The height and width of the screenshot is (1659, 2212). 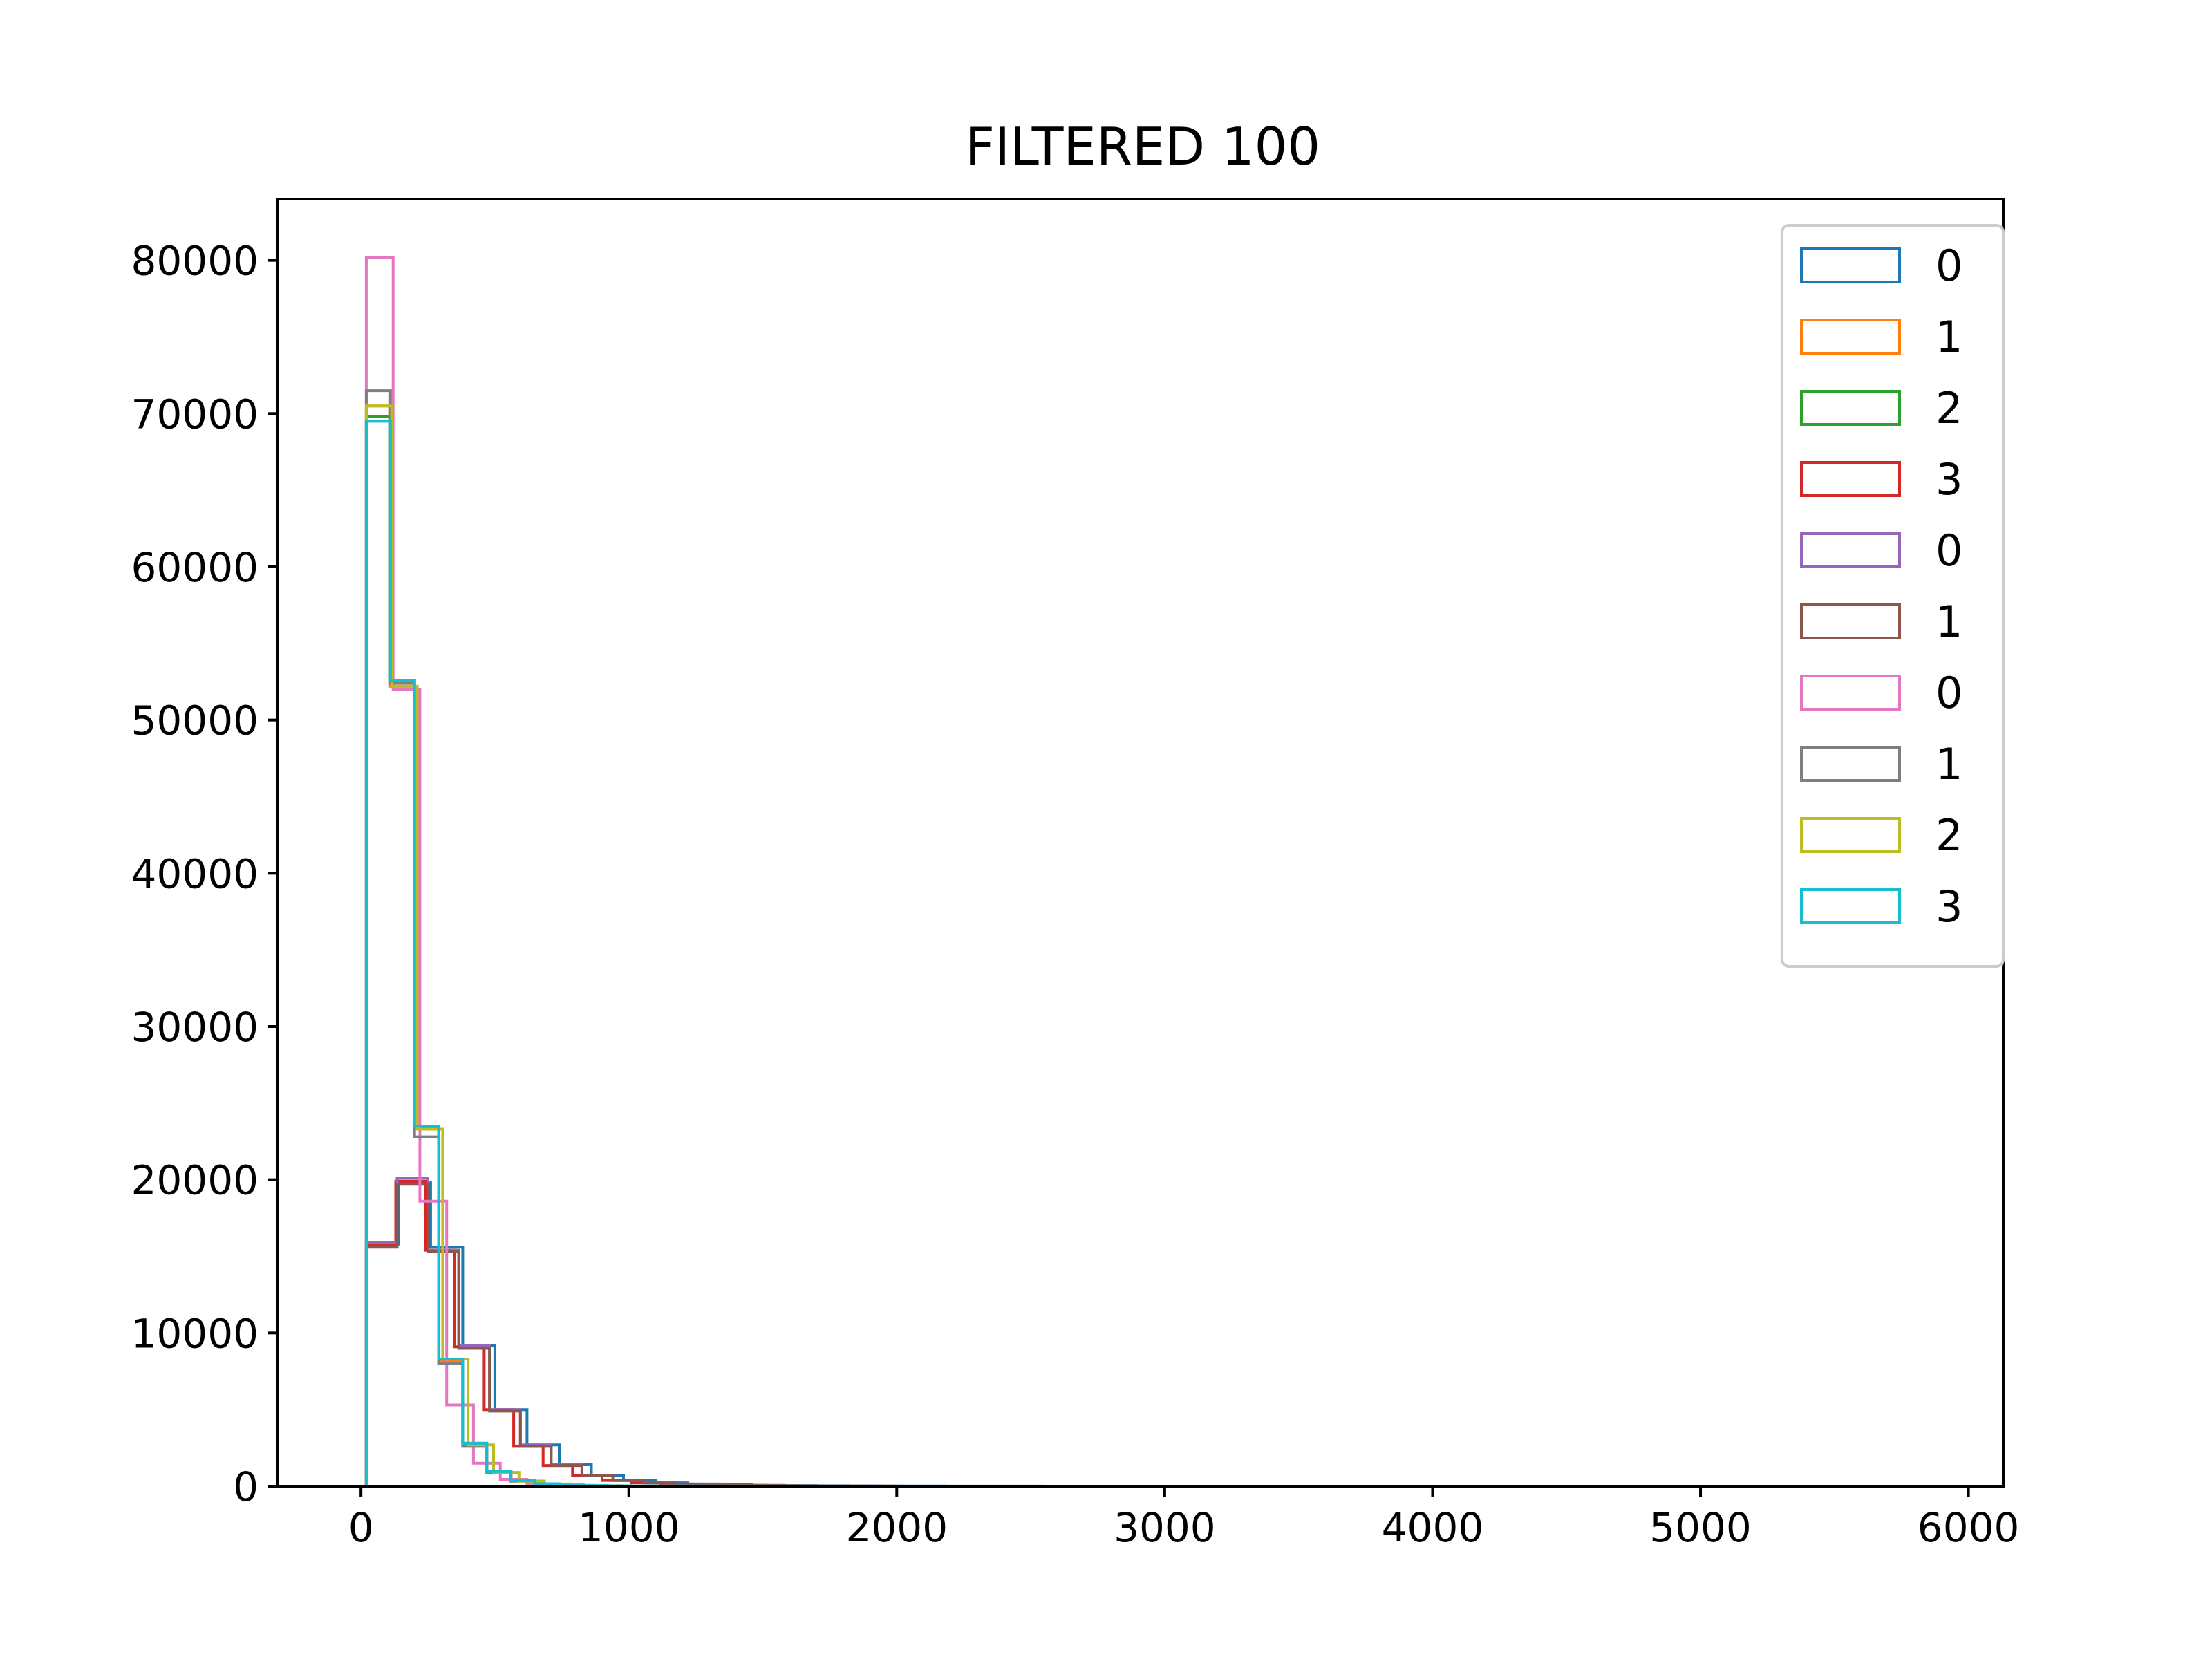 I want to click on y-tick-label: 60000, so click(x=195, y=567).